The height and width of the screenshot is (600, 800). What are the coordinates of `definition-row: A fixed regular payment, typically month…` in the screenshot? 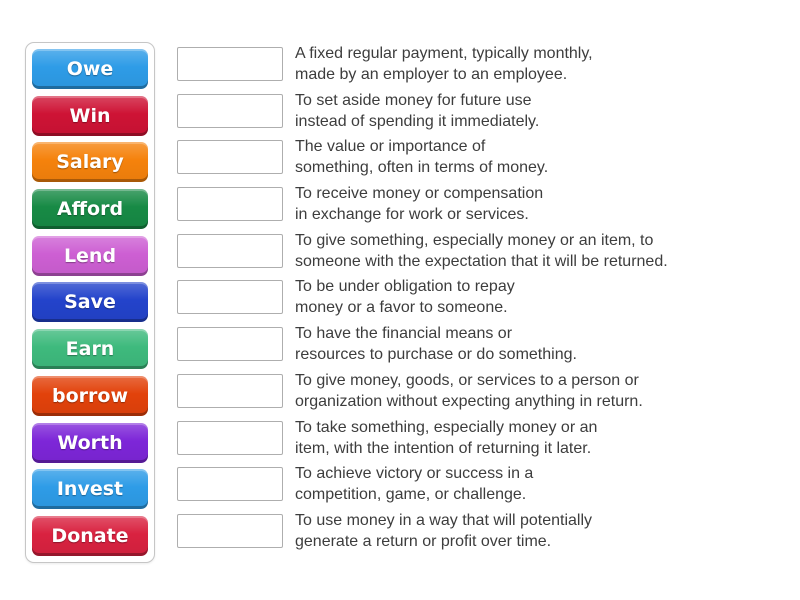 It's located at (422, 64).